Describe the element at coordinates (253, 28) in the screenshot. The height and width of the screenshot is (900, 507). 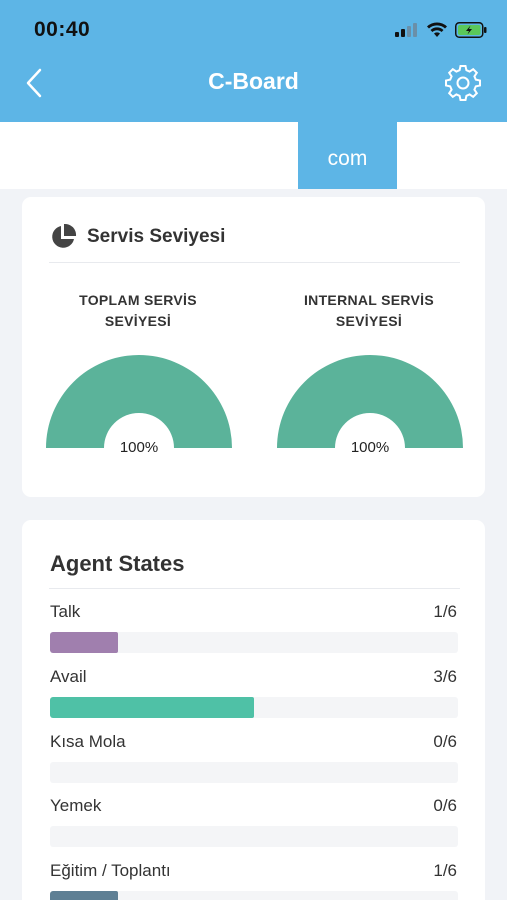
I see `status-bar: 00:40` at that location.